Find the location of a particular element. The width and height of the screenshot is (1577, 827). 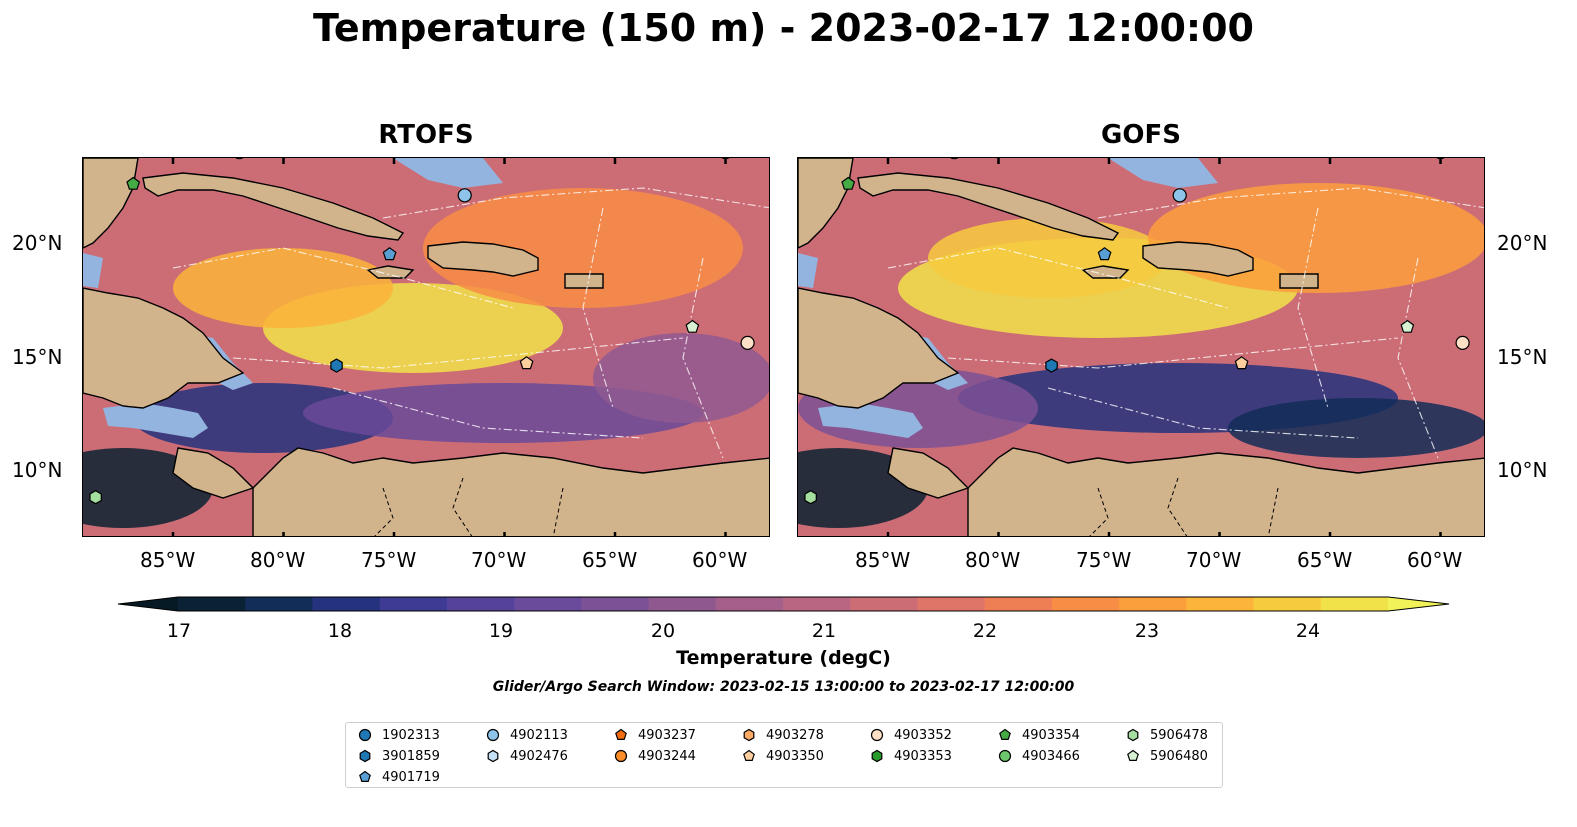

lat-tick-20n-left: 20°N is located at coordinates (37, 243).